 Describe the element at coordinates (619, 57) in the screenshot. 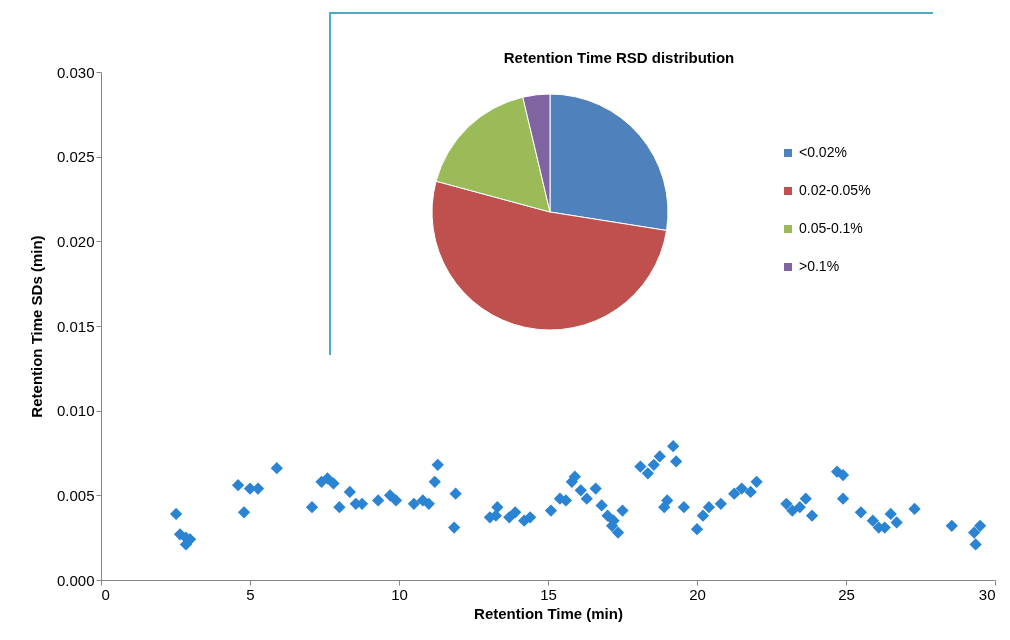

I see `chart-title: Retention Time RSD distribution` at that location.